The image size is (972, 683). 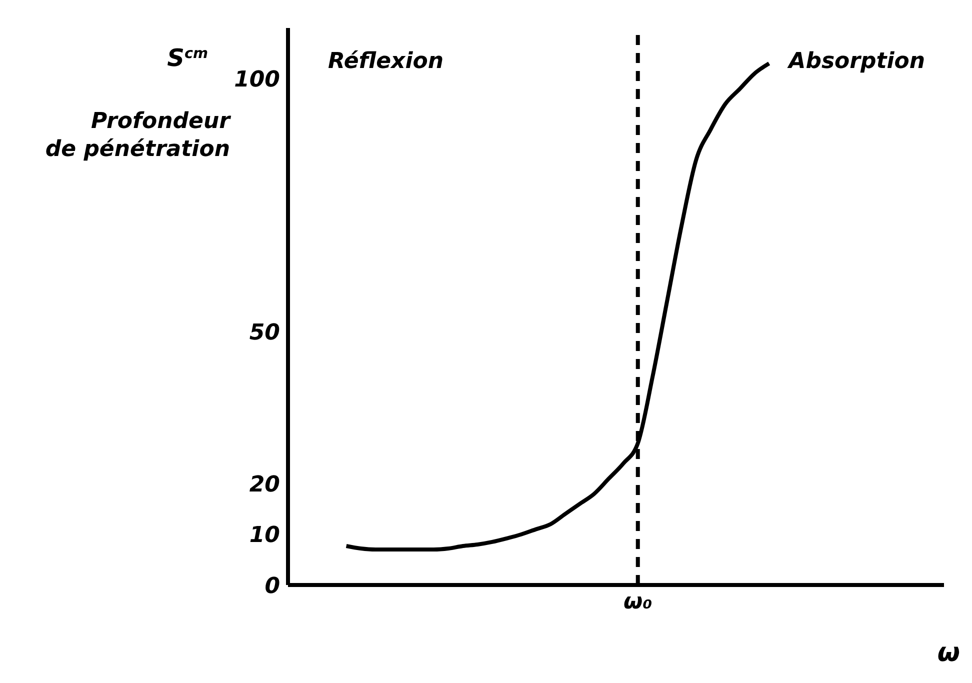 What do you see at coordinates (264, 485) in the screenshot?
I see `y-tick-label: 20` at bounding box center [264, 485].